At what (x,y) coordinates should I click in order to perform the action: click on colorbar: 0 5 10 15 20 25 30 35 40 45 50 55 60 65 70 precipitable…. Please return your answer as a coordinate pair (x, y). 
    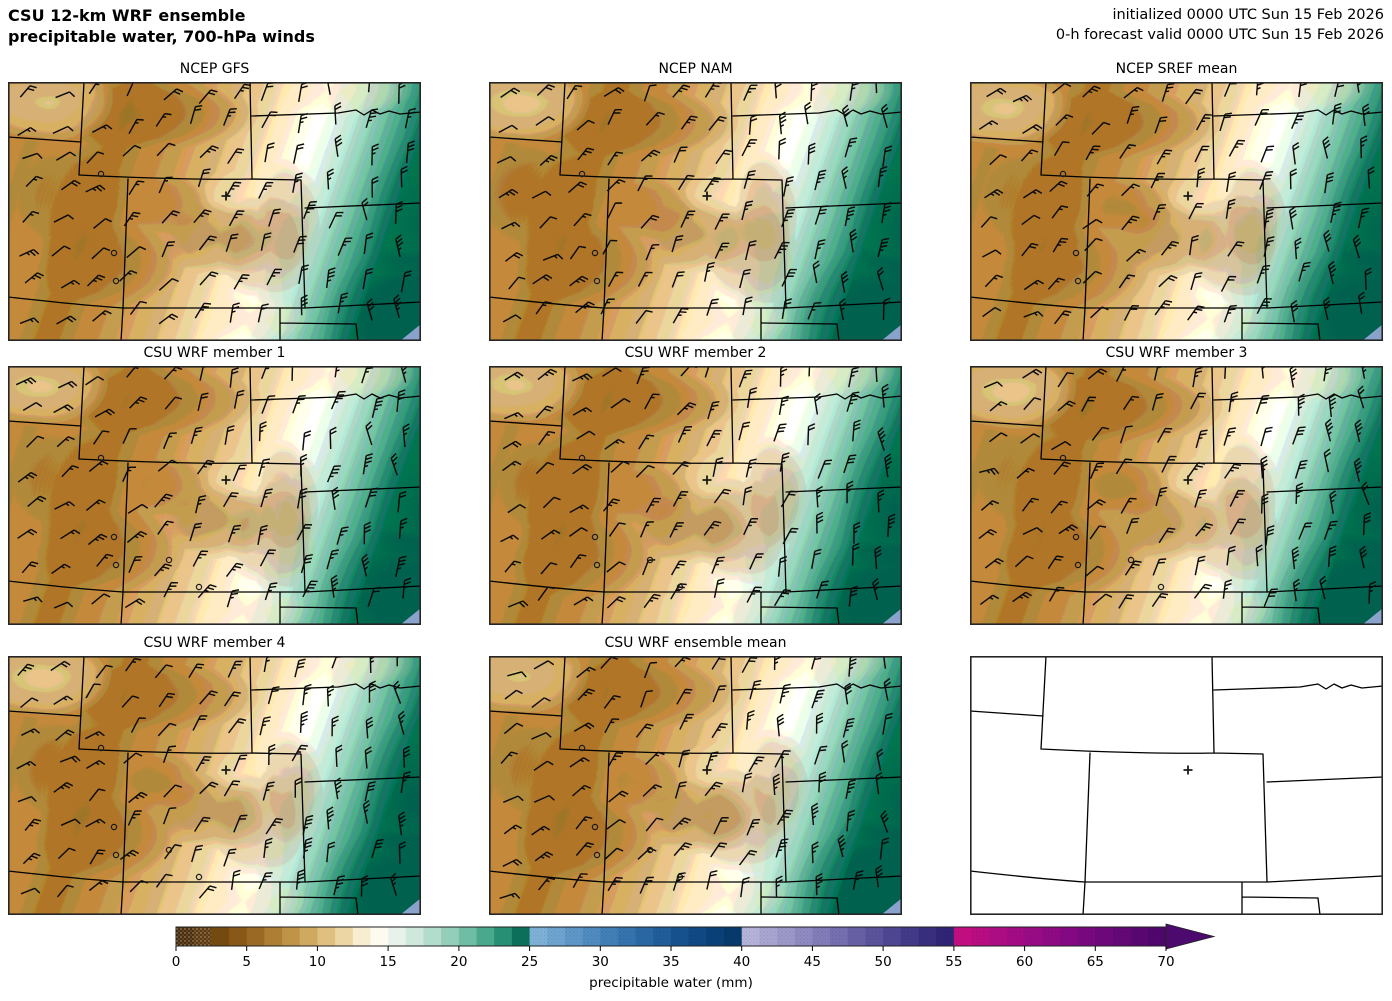
    Looking at the image, I should click on (694, 957).